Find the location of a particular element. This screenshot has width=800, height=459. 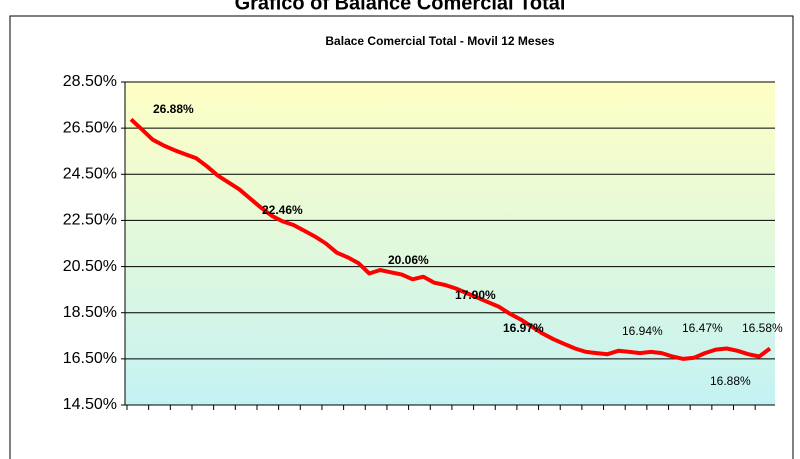

y-tick-label: 22.50% is located at coordinates (90, 220).